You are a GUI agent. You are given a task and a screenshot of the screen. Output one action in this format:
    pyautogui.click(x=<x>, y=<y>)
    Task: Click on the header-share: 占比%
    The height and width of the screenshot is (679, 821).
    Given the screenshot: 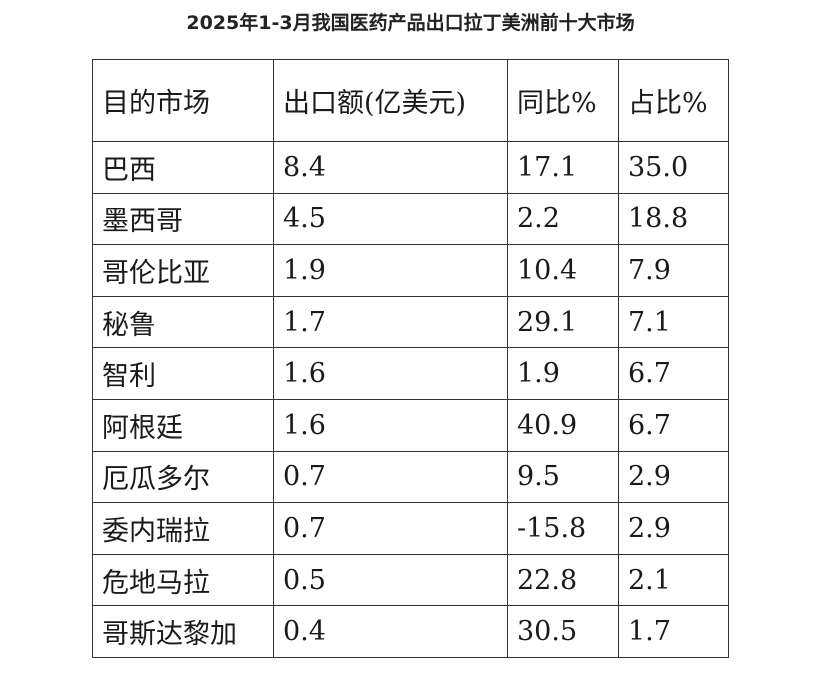 What is the action you would take?
    pyautogui.click(x=673, y=100)
    